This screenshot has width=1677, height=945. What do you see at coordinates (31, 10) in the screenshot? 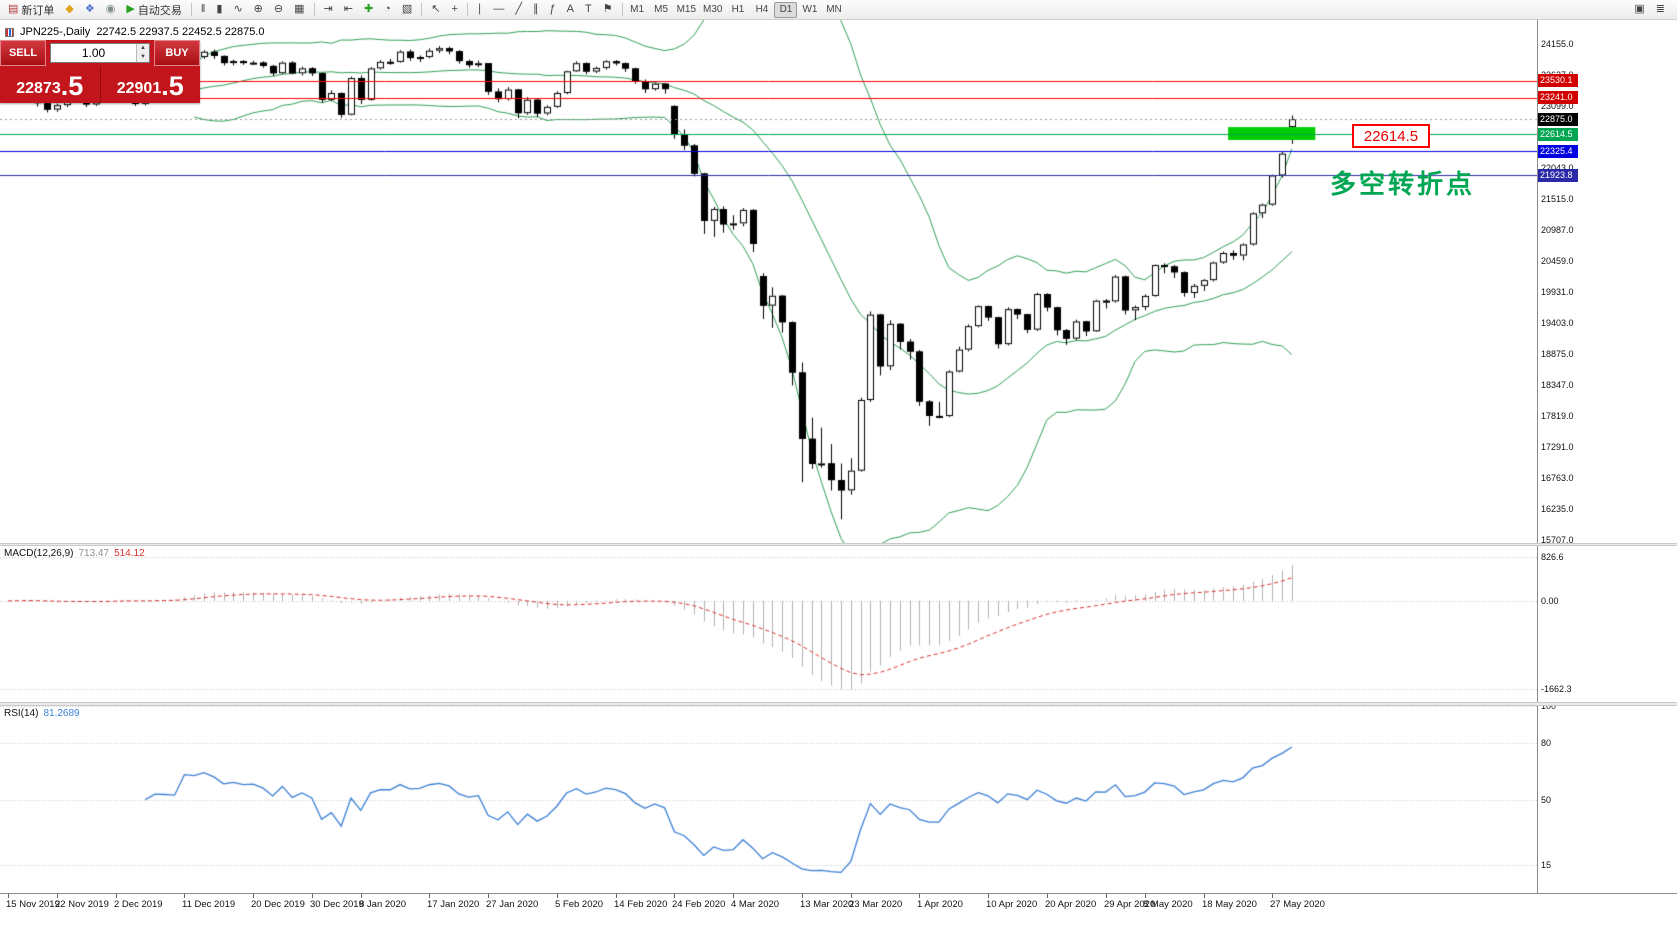
I see `new-order-button: ▤ 新订单` at bounding box center [31, 10].